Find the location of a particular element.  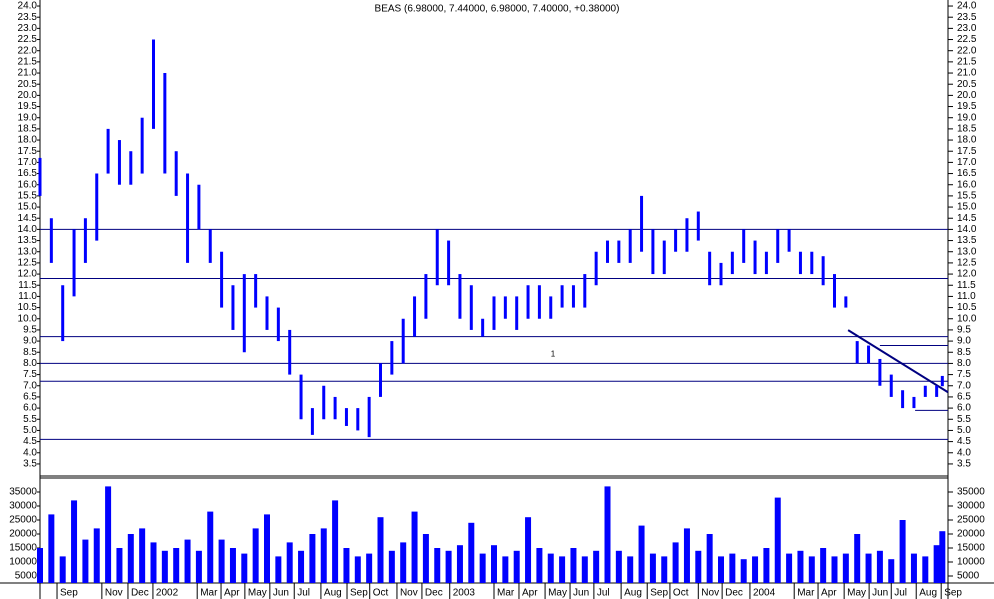

y-tick-label: 9.5 is located at coordinates (964, 330).